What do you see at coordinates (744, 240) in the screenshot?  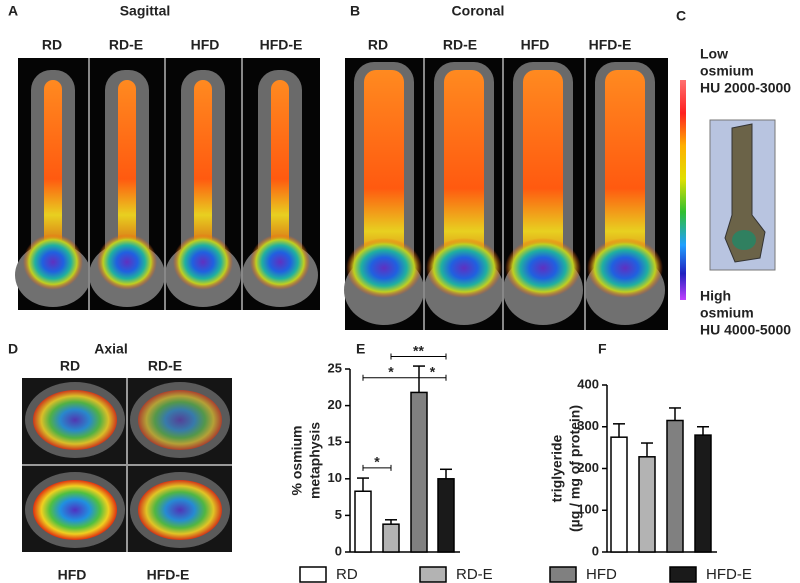 I see `bone-3d-meta` at bounding box center [744, 240].